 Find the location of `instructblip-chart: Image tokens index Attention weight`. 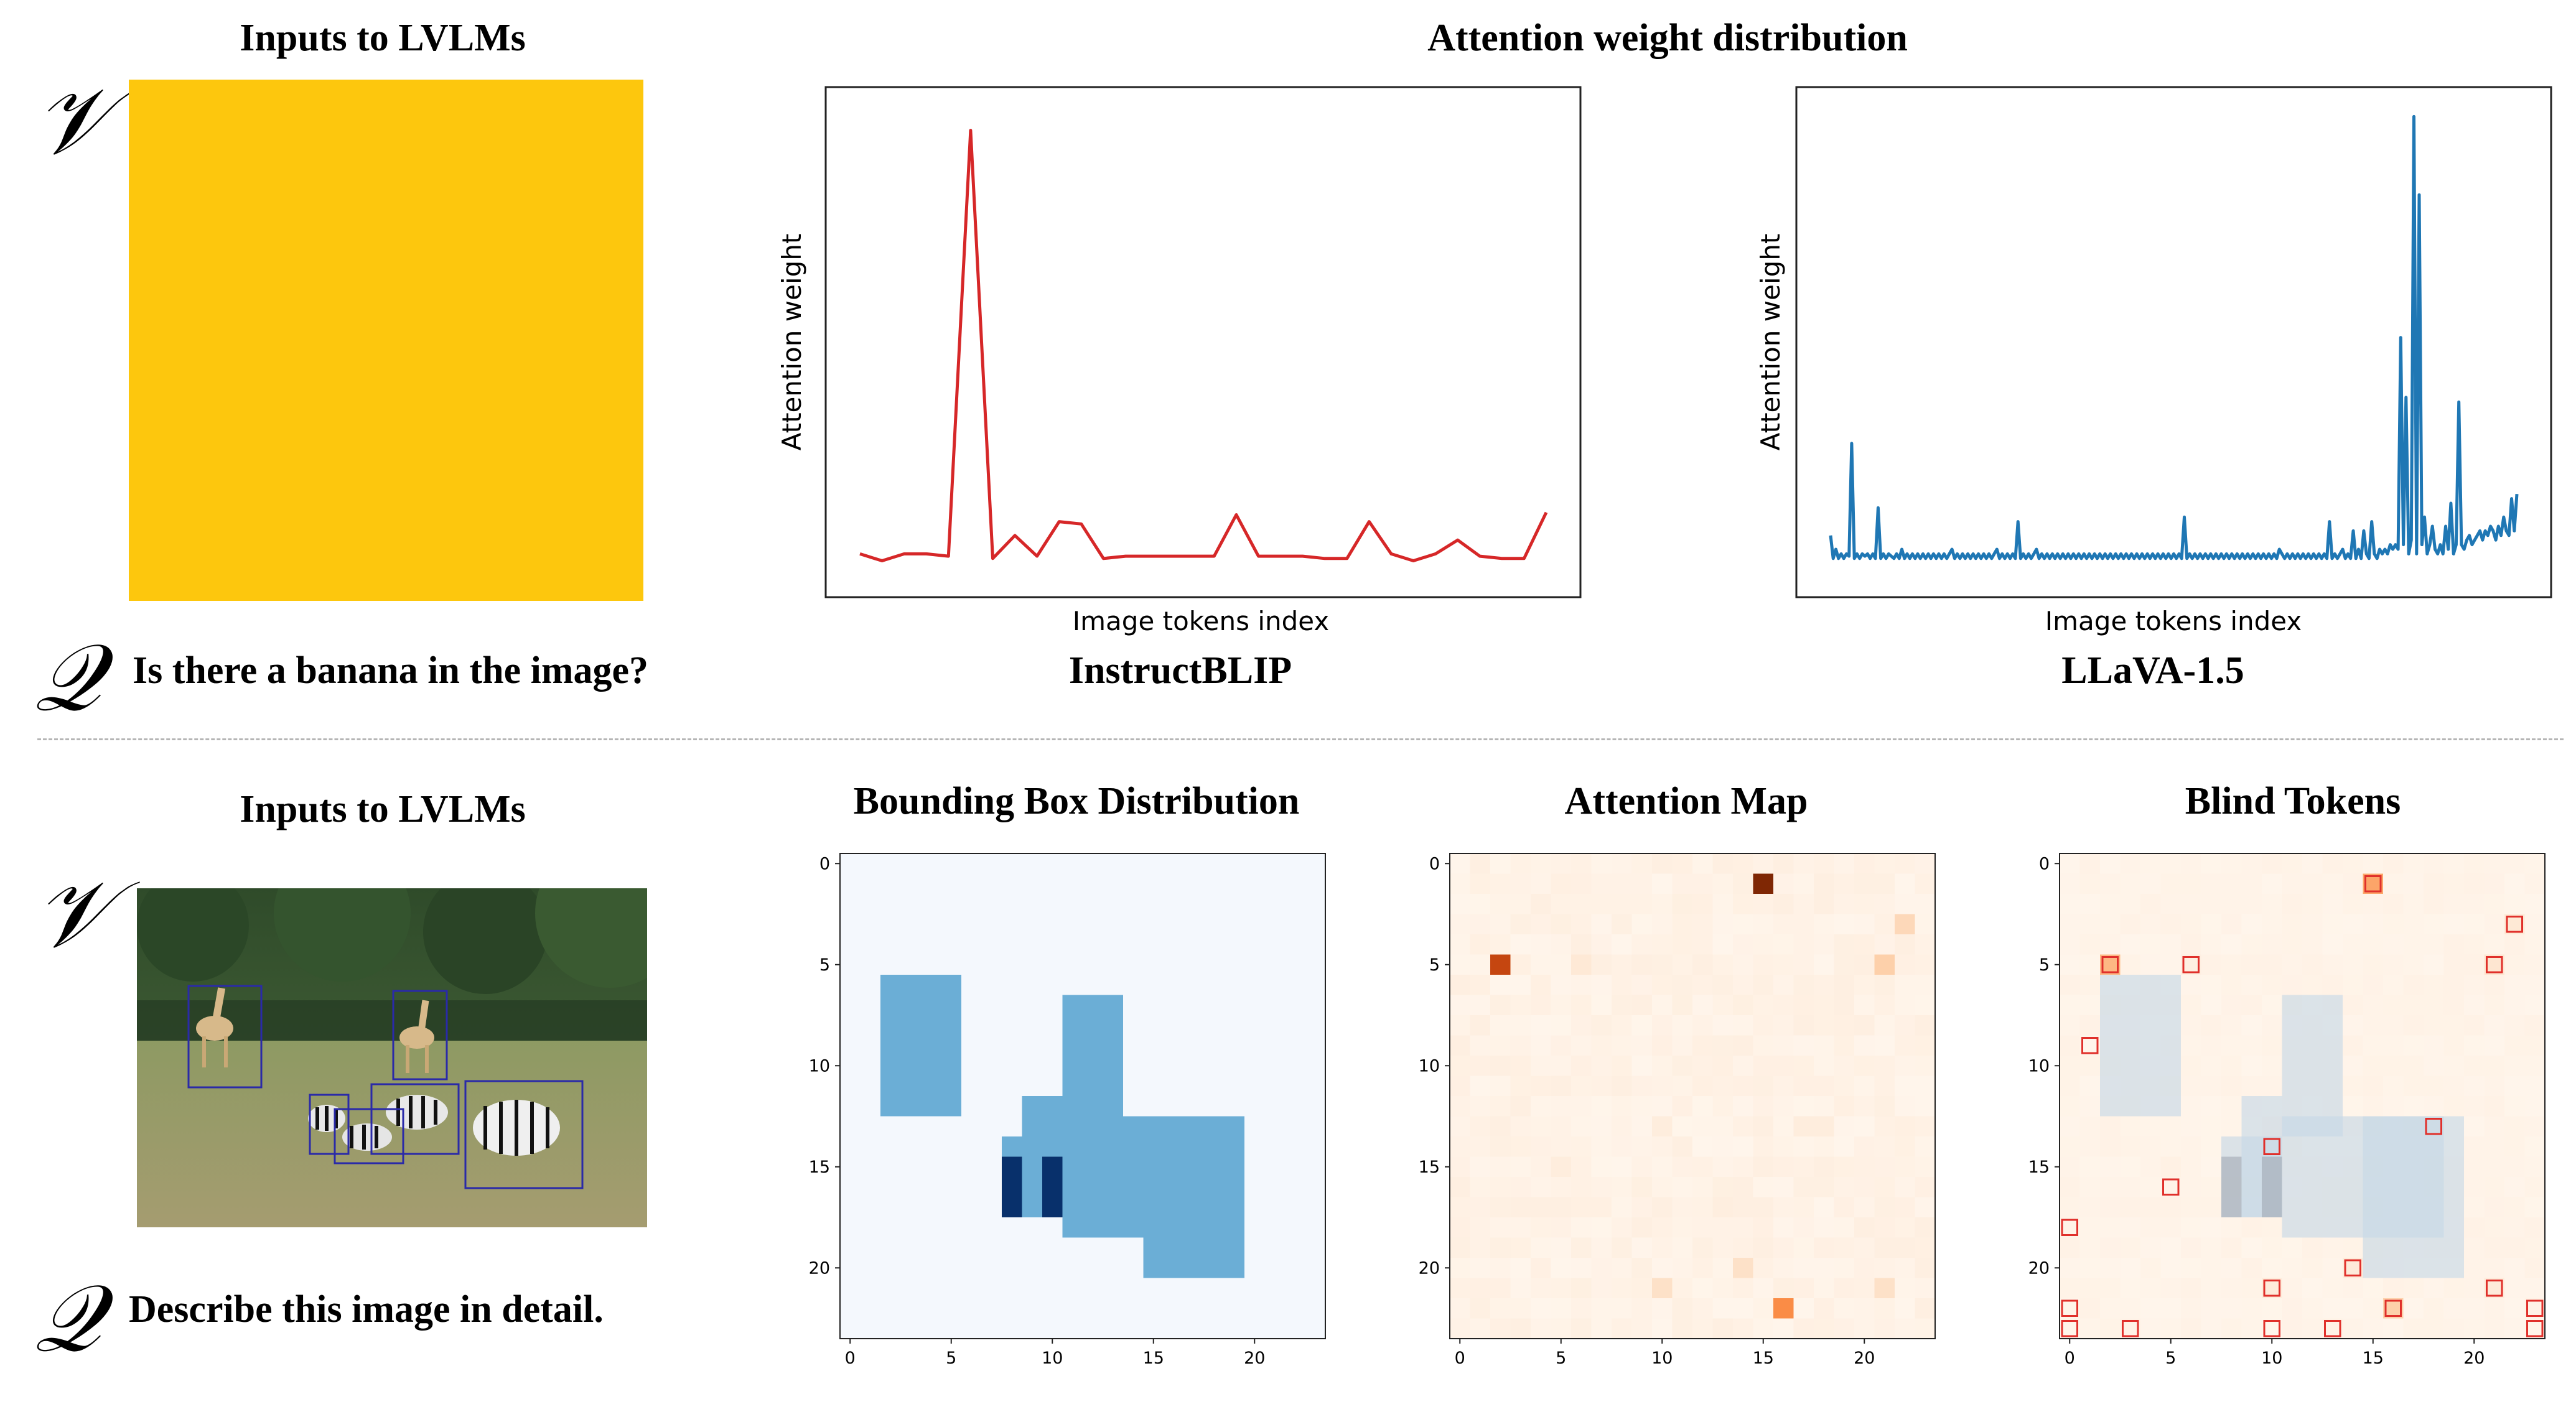

instructblip-chart: Image tokens index Attention weight is located at coordinates (1179, 361).